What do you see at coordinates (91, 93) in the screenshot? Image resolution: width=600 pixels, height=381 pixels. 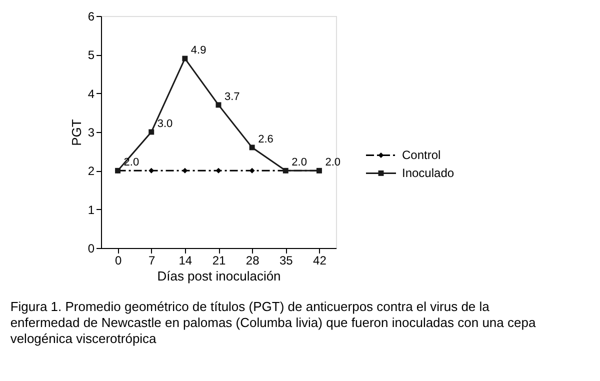 I see `y-tick-label: 4` at bounding box center [91, 93].